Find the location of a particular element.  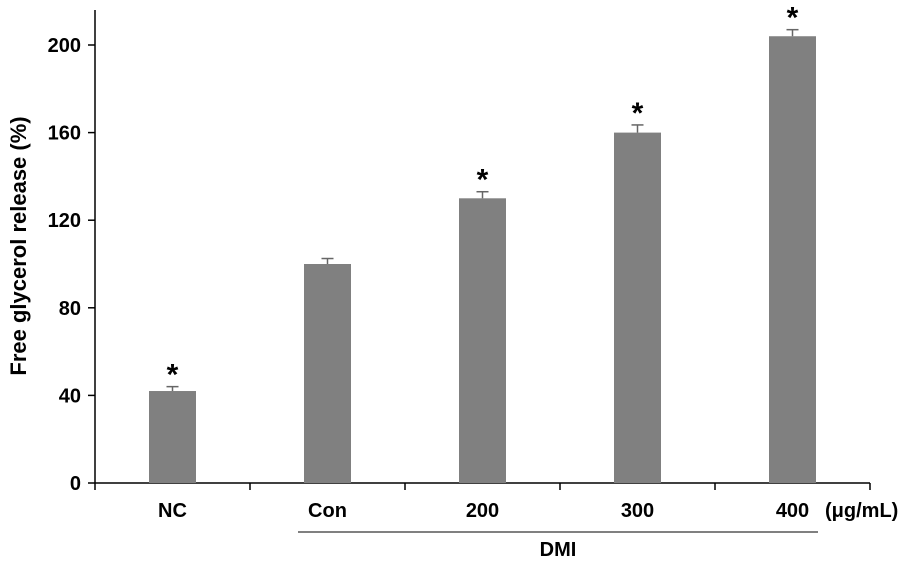

x-tick-label: 200 is located at coordinates (482, 511).